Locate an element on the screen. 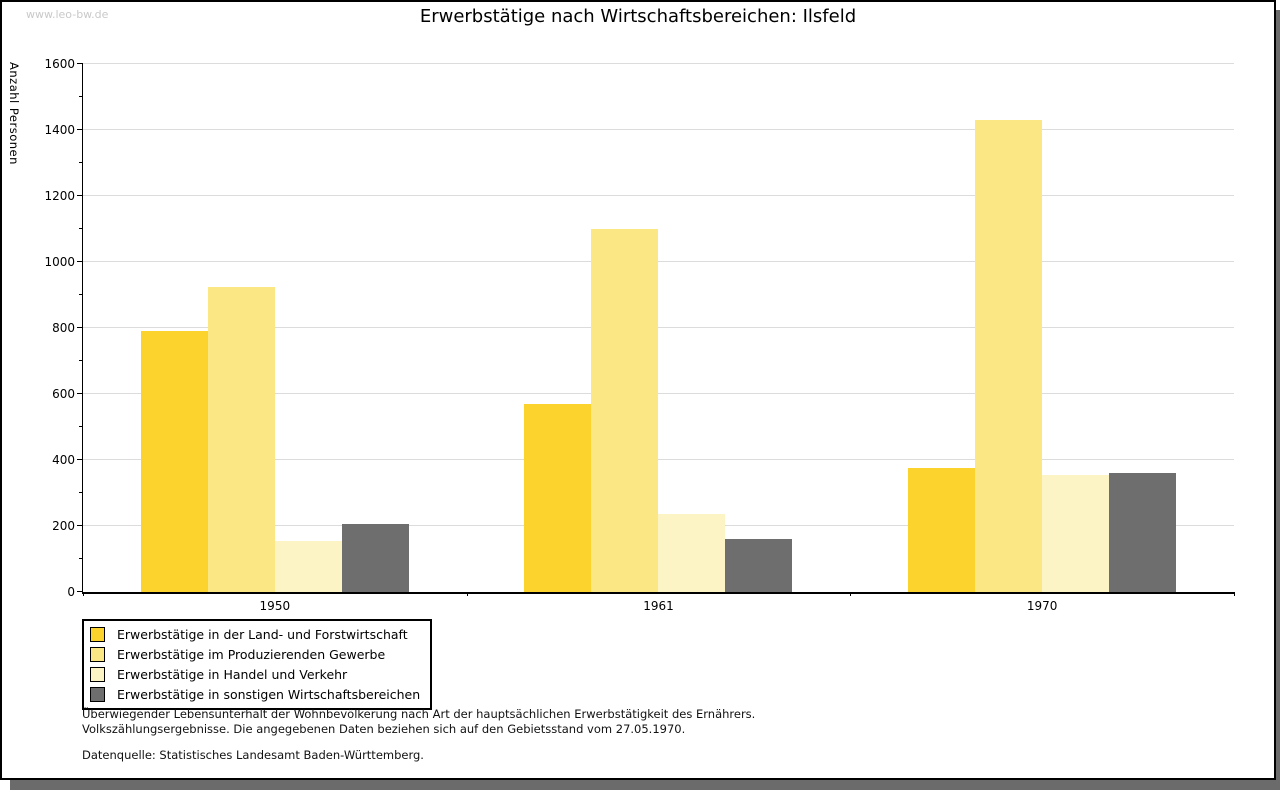 The width and height of the screenshot is (1280, 791). y-tick-label-1200: 1200 is located at coordinates (59, 196).